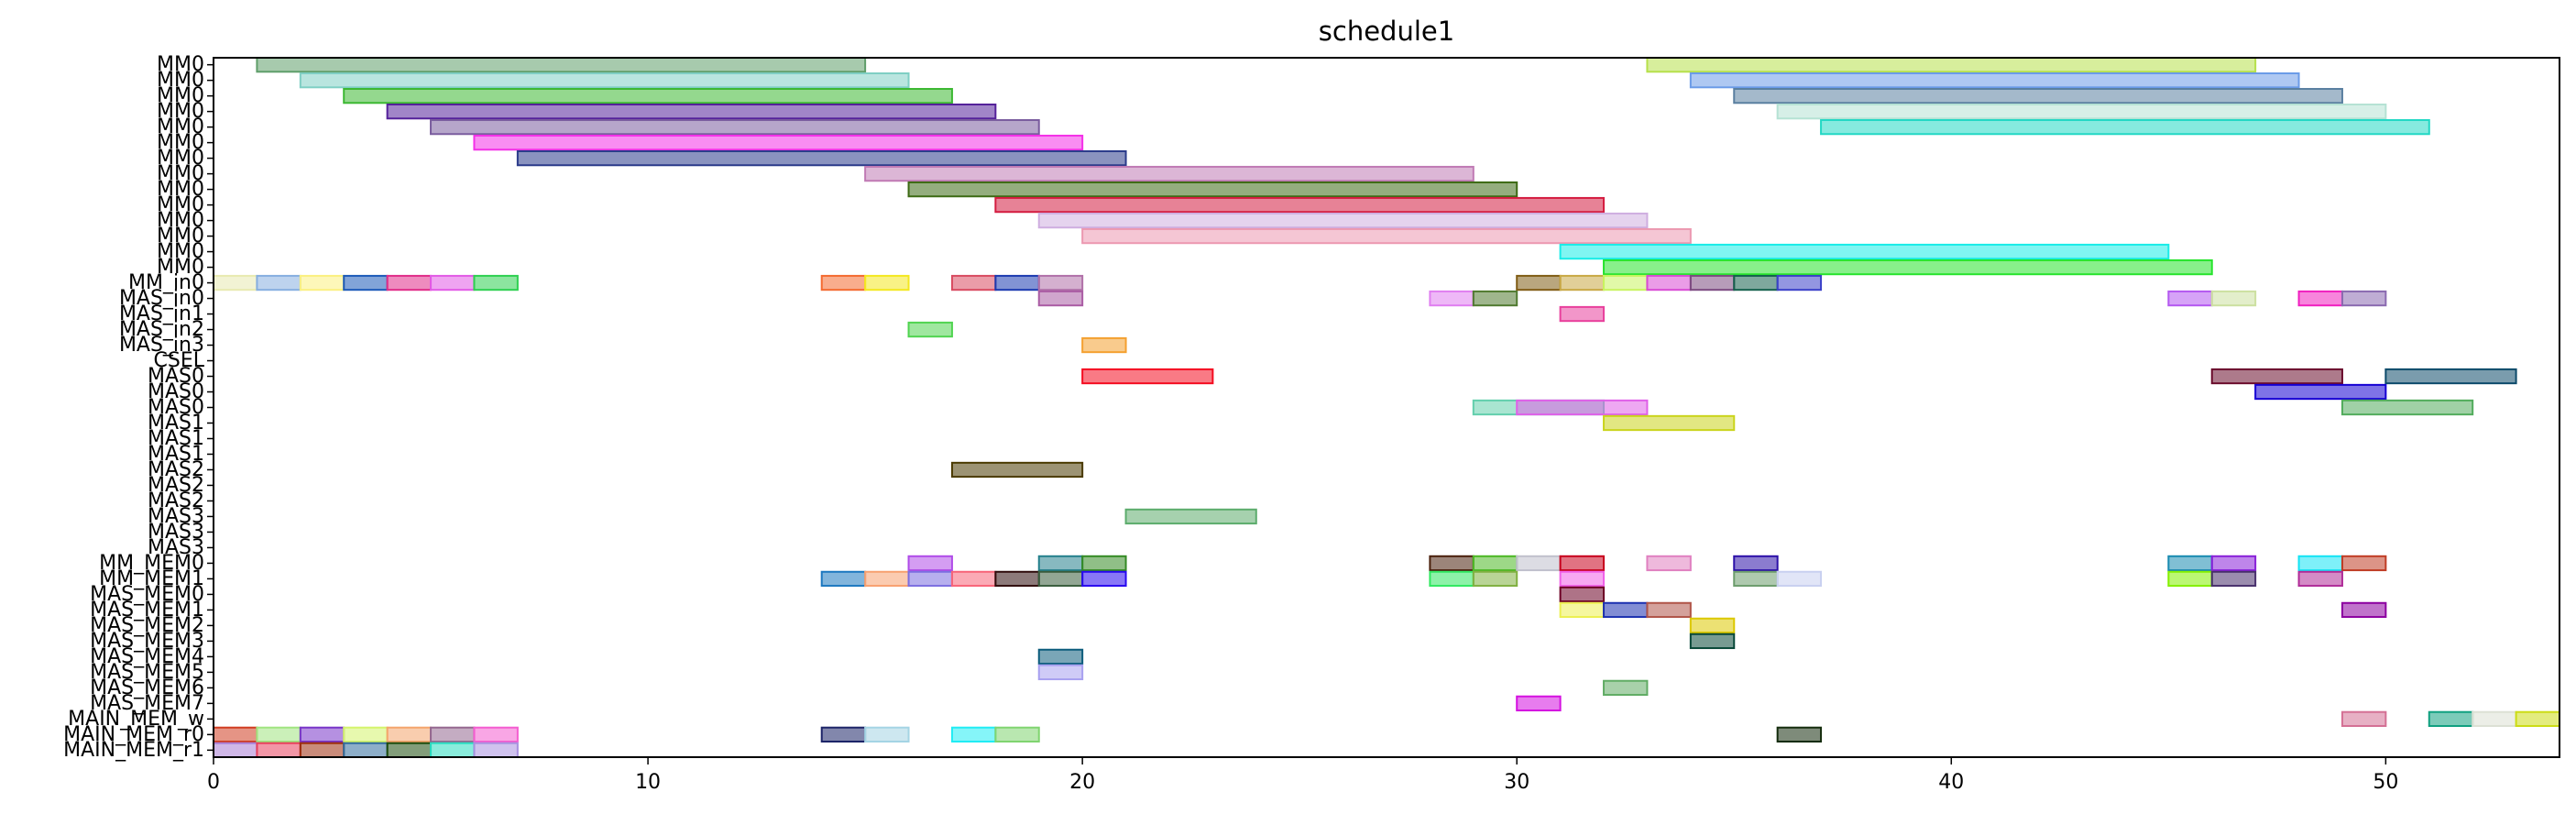 The width and height of the screenshot is (2576, 825). I want to click on y-tick-label: MAS_MEM1, so click(147, 610).